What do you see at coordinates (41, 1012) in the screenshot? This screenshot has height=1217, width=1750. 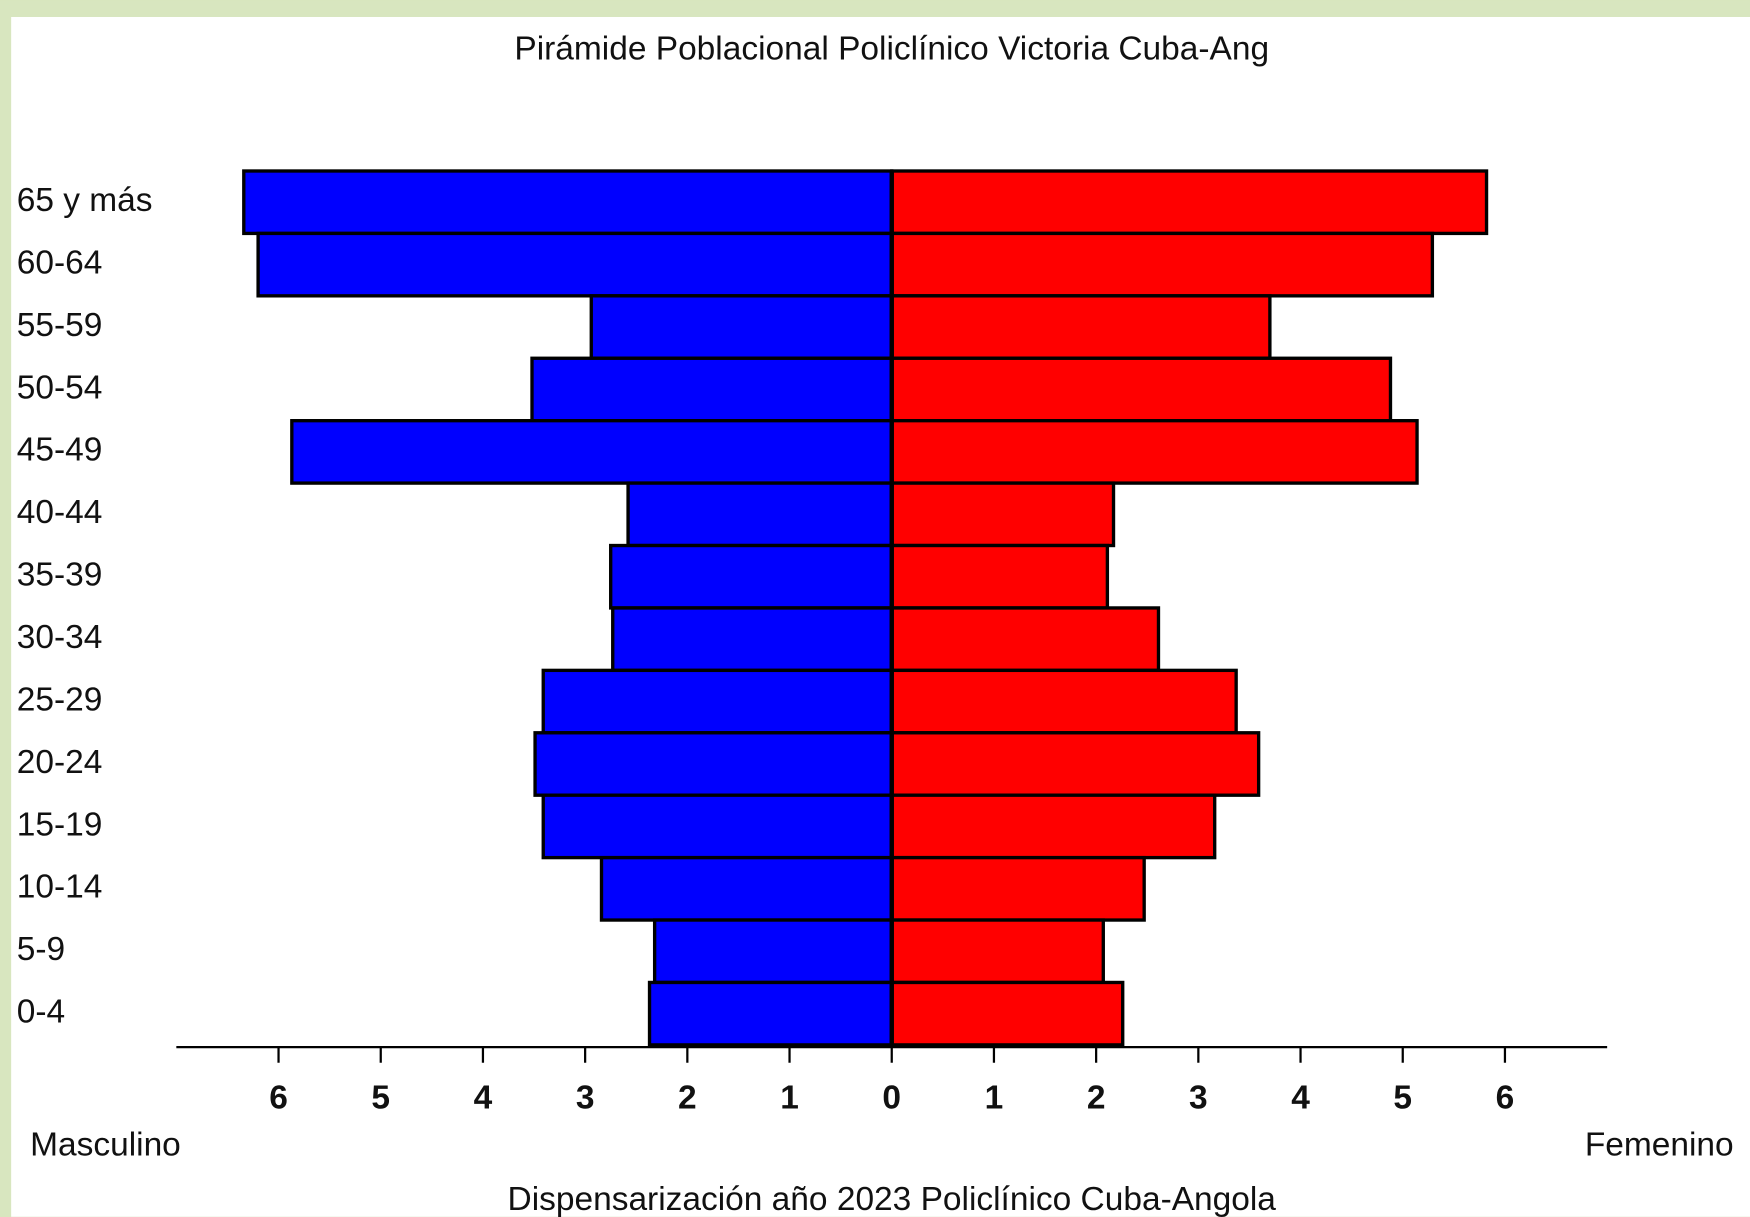 I see `category-label: 0-4` at bounding box center [41, 1012].